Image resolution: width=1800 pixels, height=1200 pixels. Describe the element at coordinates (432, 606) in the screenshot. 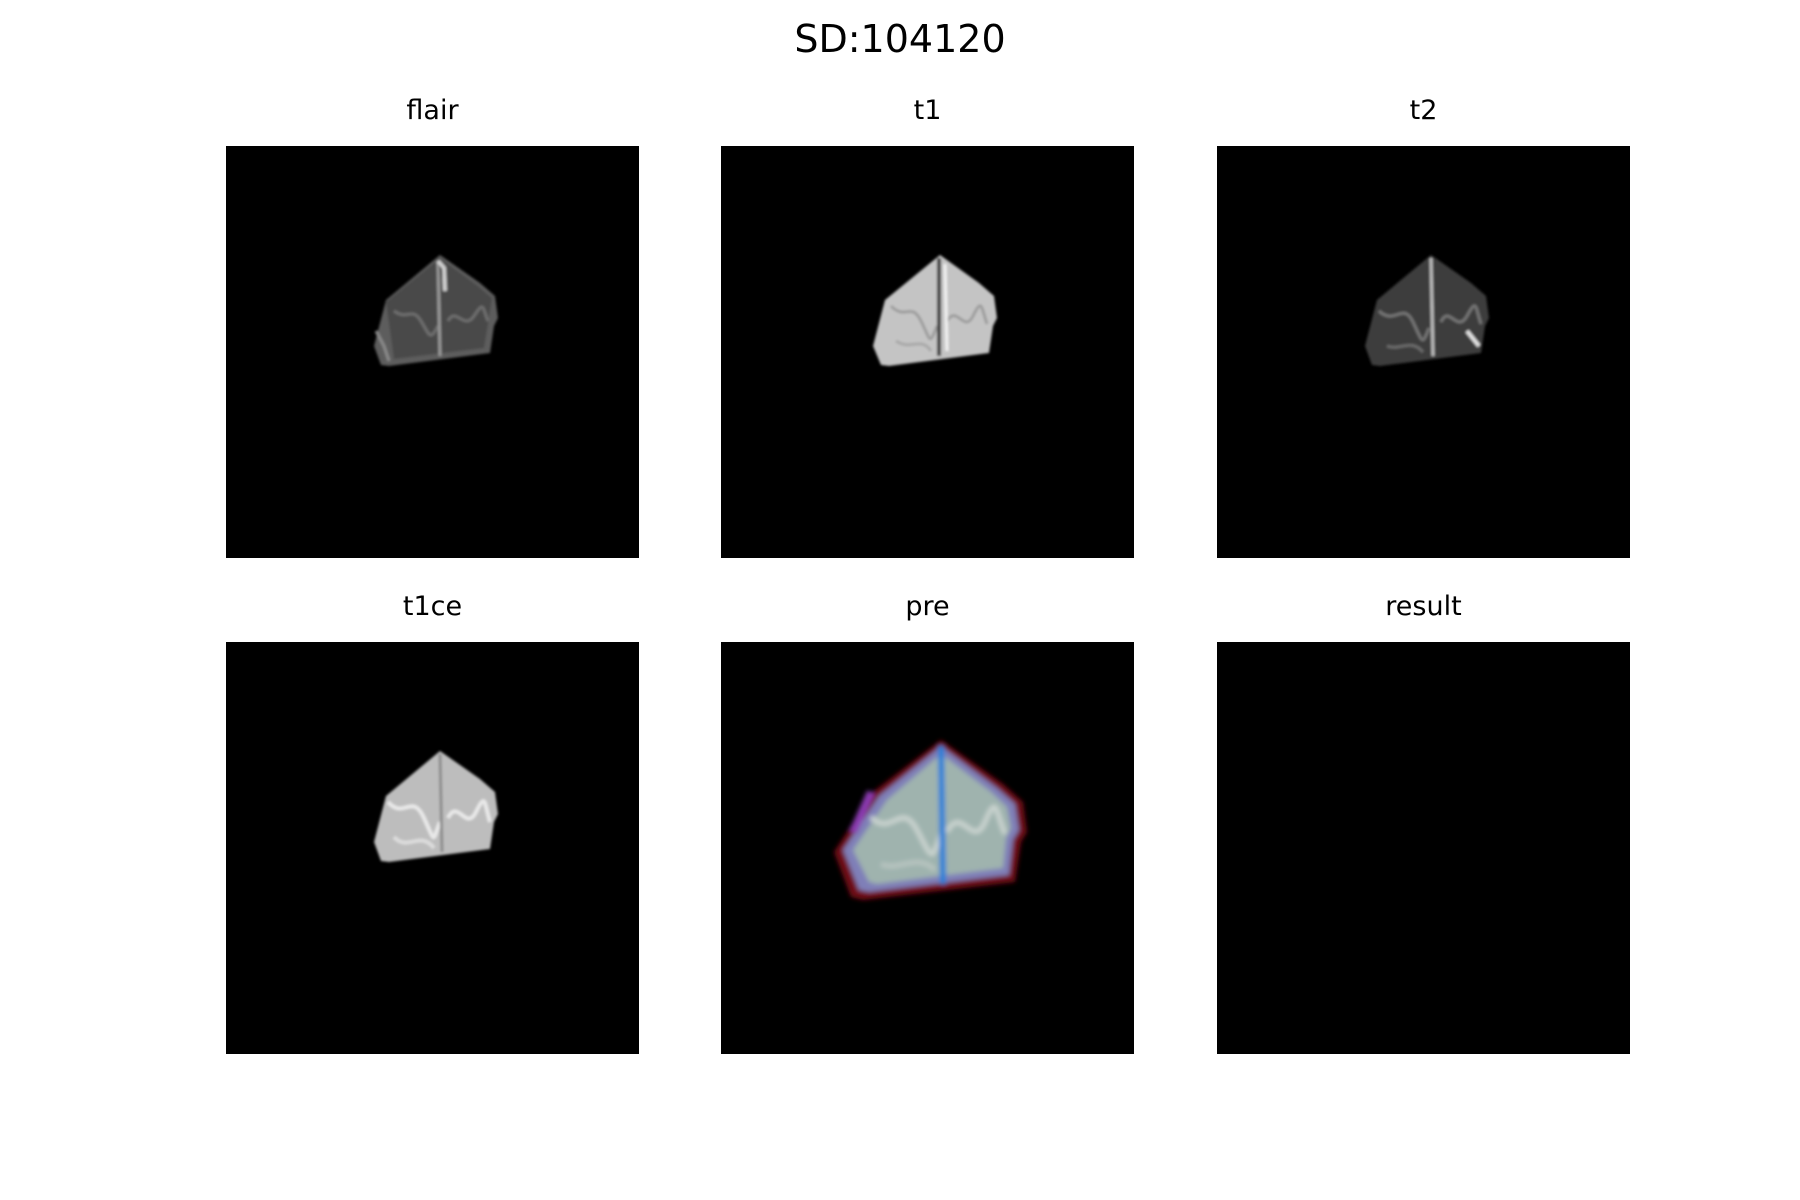

I see `panel-title-t1ce: t1ce` at that location.